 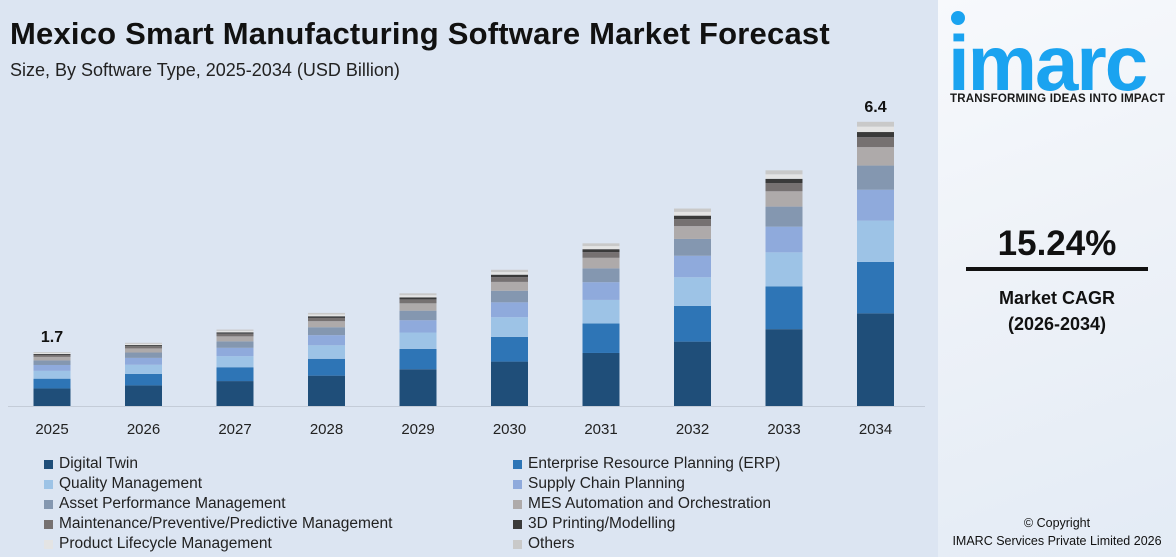 I want to click on legend-item: Quality Management, so click(x=123, y=484).